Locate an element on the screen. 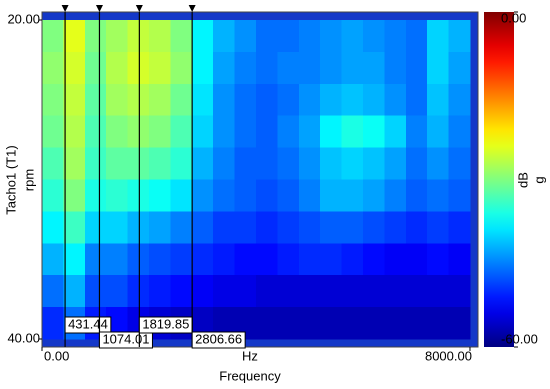 This screenshot has width=550, height=389. cursor-label: 1819.85 is located at coordinates (165, 323).